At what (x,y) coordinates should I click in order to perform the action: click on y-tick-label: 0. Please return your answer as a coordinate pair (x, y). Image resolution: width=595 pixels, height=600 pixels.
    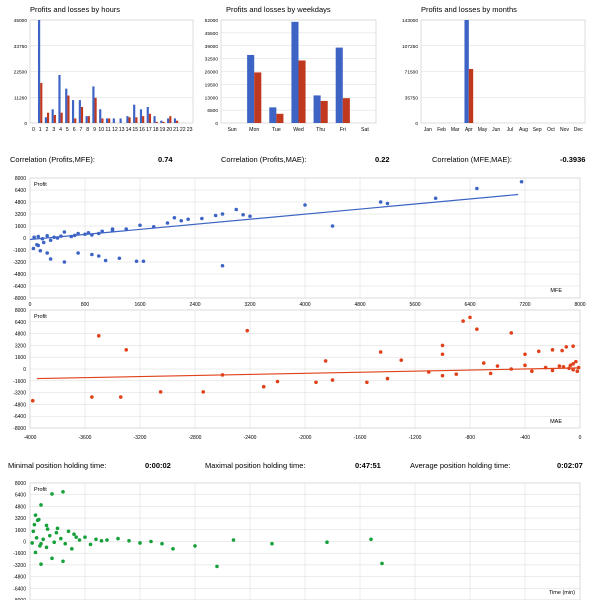
    Looking at the image, I should click on (216, 124).